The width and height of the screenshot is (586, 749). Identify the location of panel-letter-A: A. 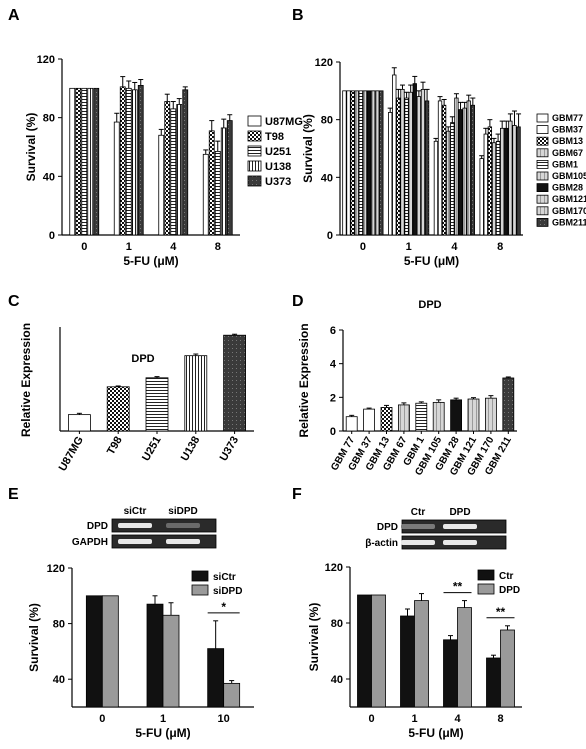
(14, 15).